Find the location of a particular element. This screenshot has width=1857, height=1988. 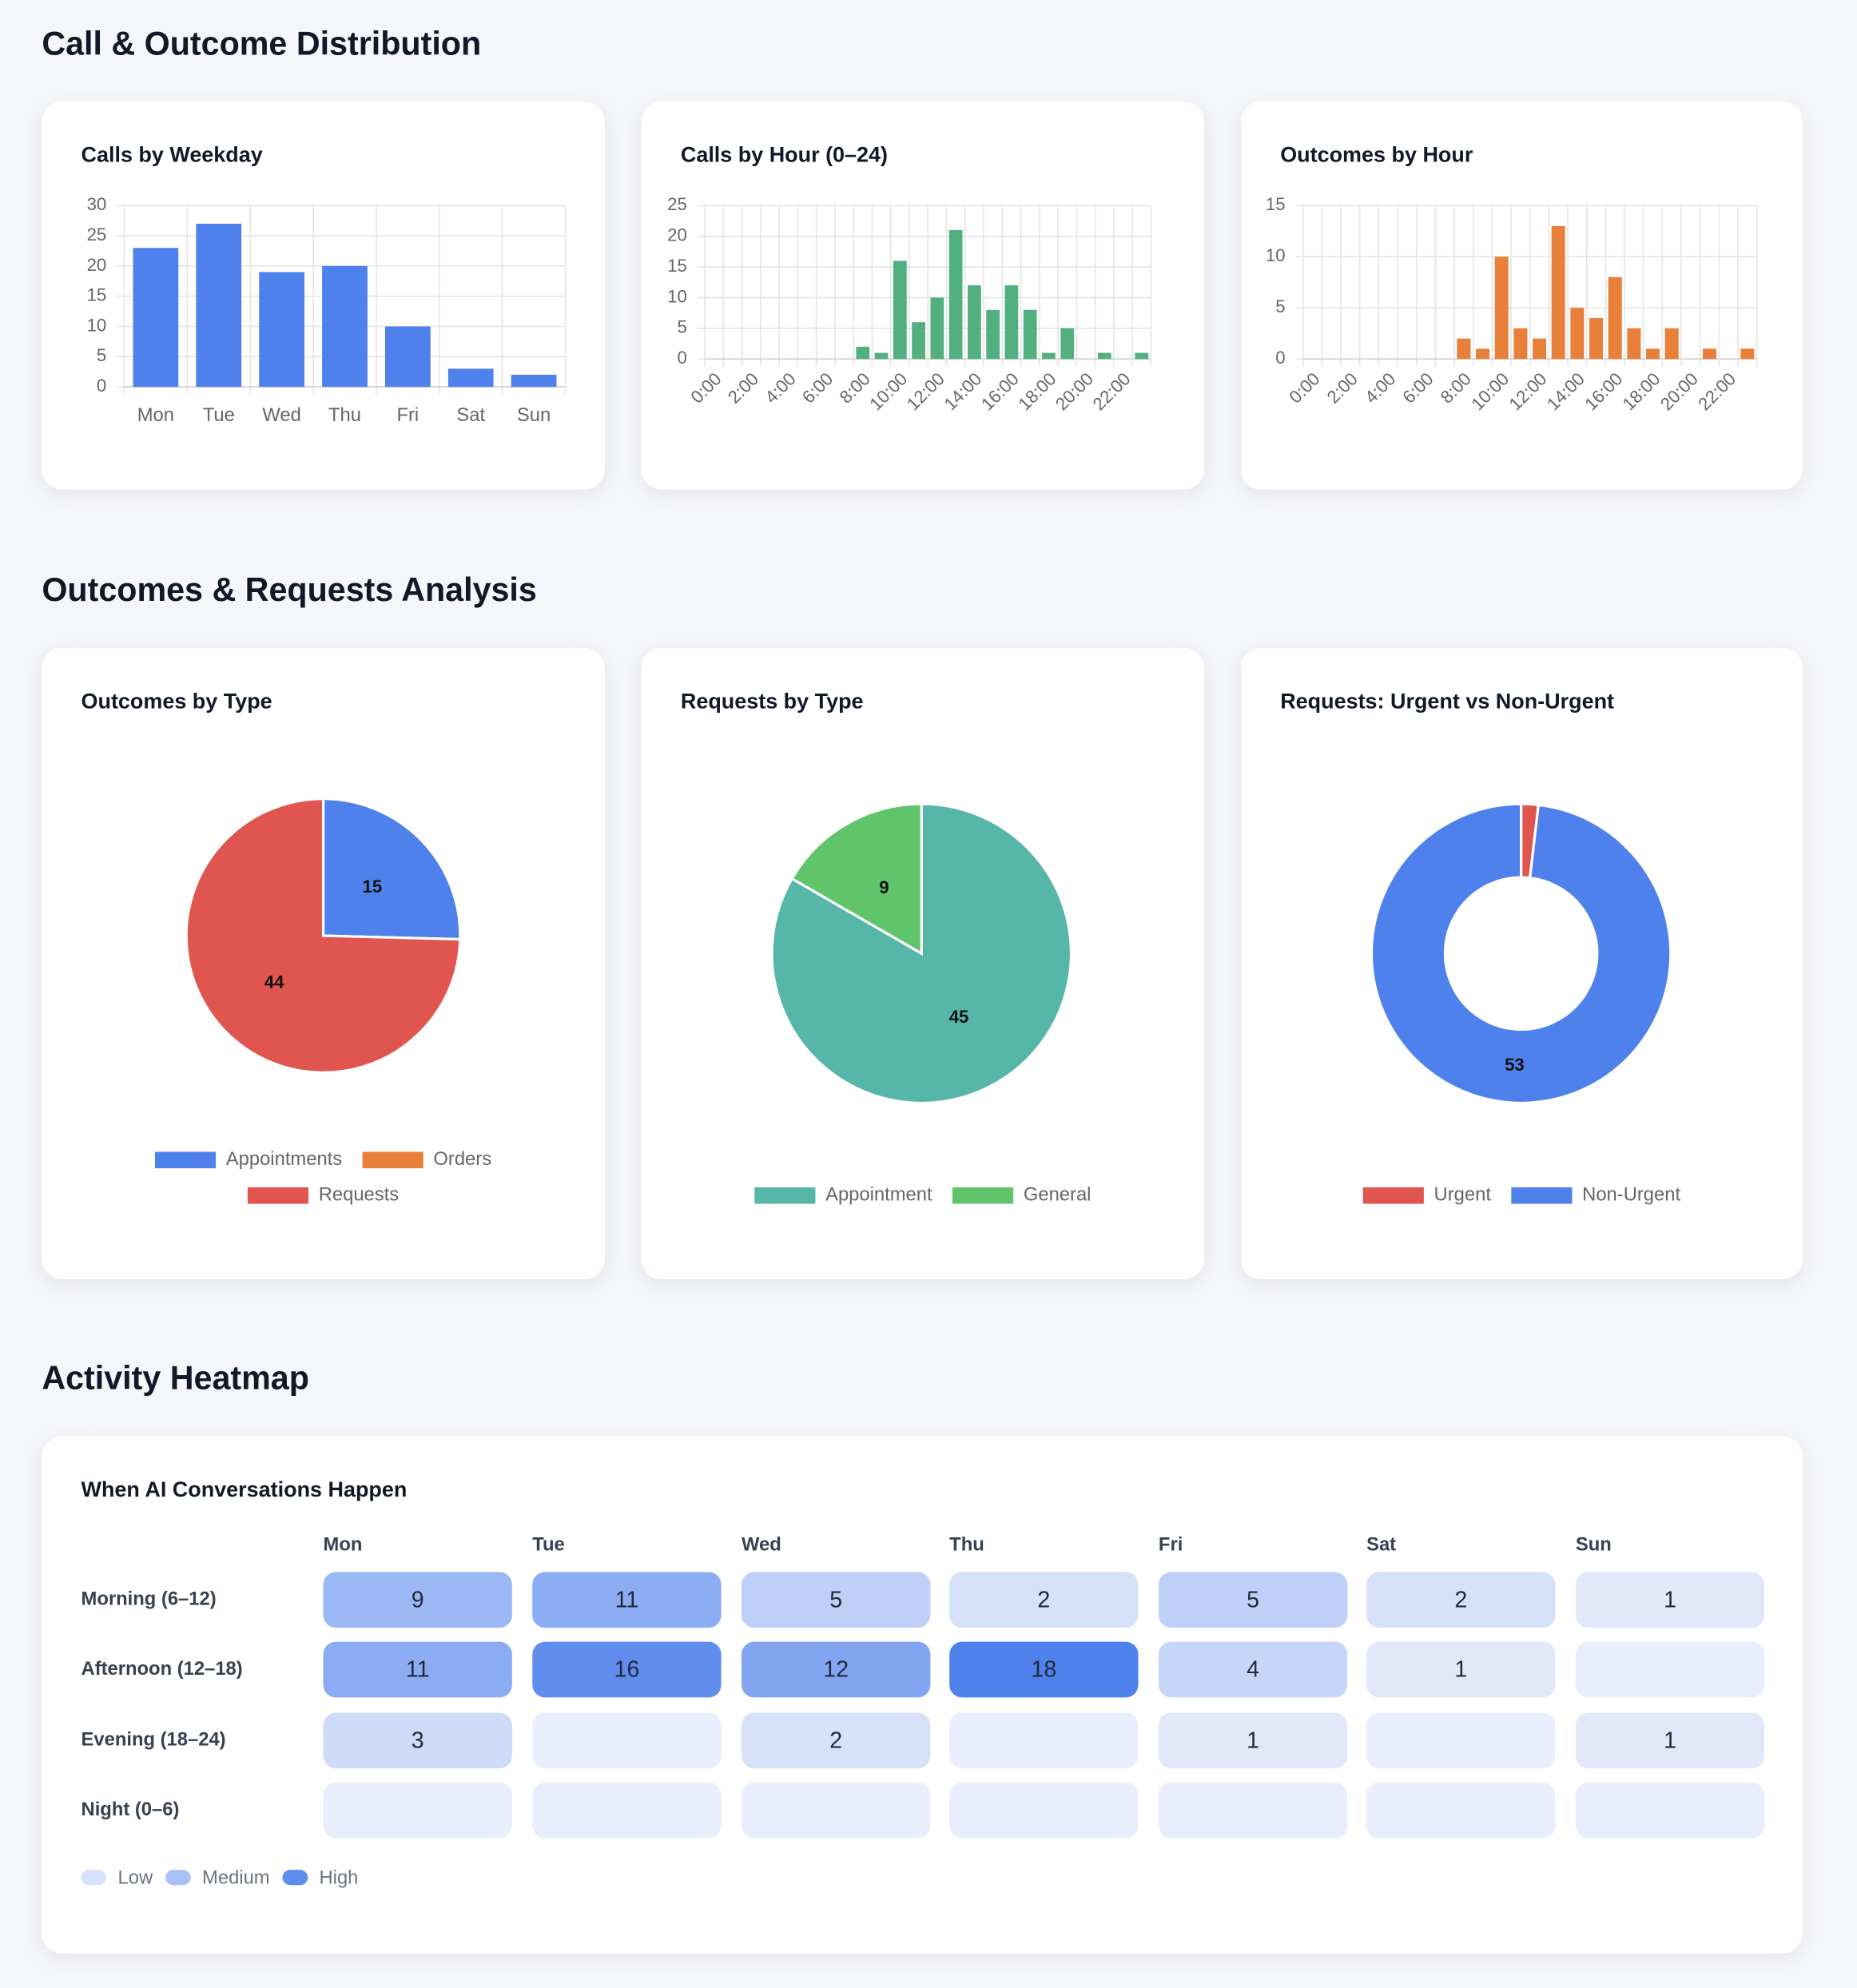

legend-label: Non-Urgent is located at coordinates (1631, 1195).